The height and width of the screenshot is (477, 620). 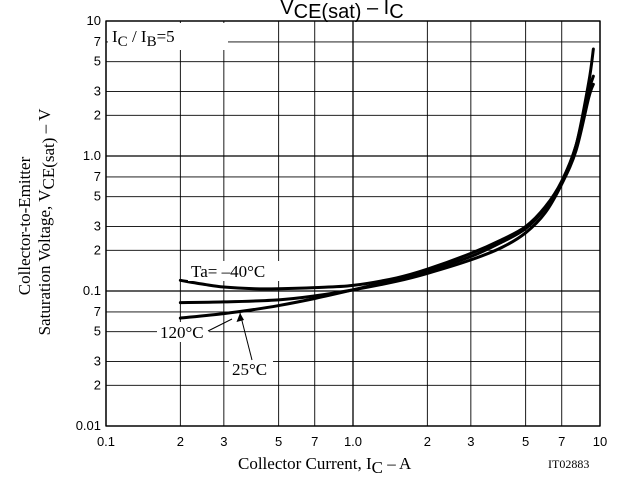 I want to click on y-tick-label-12: 3, so click(x=97, y=91).